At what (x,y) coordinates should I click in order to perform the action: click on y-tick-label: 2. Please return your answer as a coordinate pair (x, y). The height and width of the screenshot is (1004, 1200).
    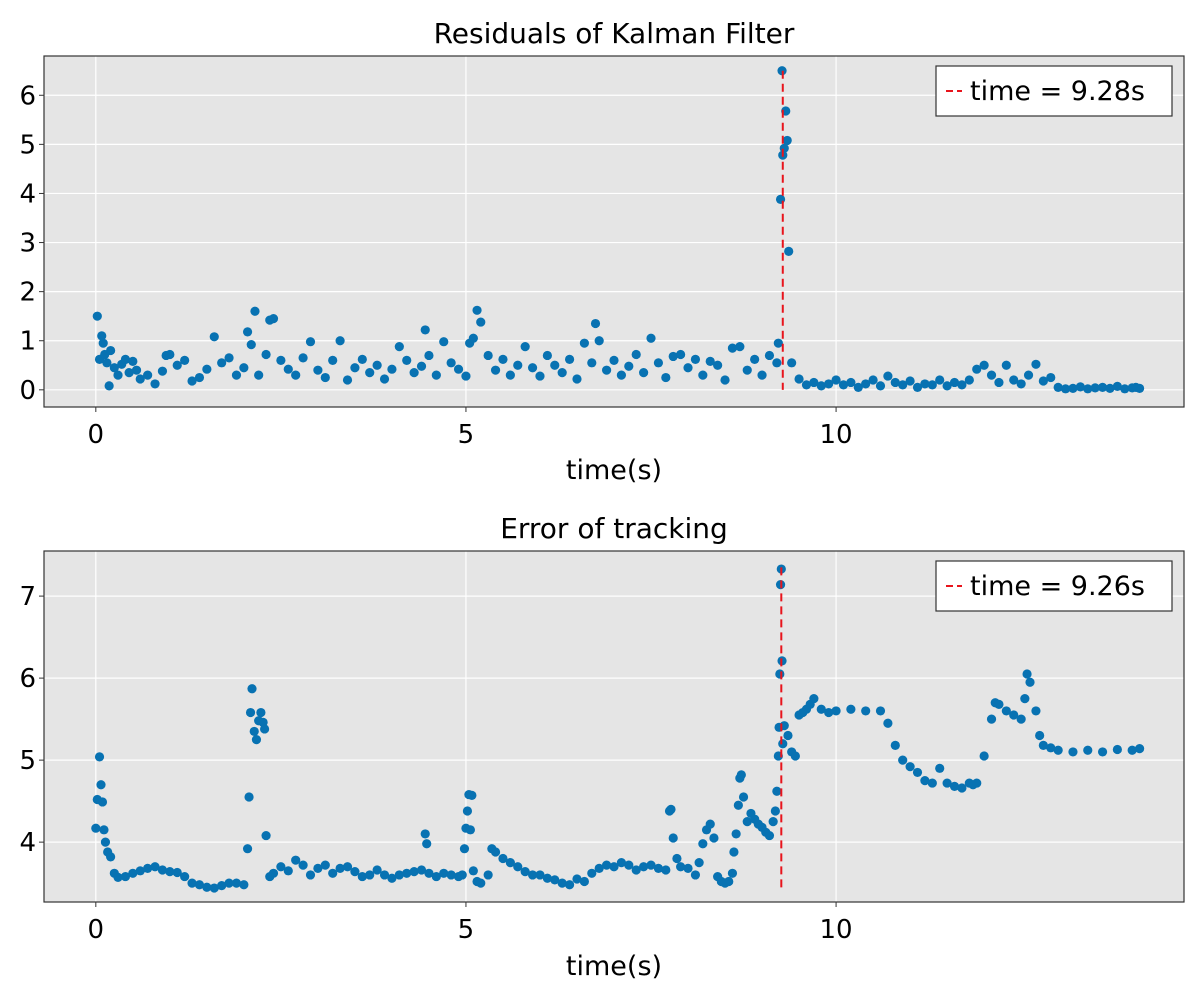
    Looking at the image, I should click on (27, 293).